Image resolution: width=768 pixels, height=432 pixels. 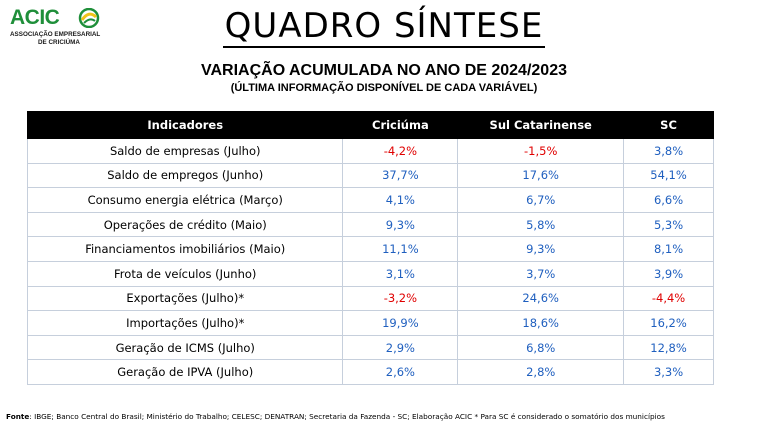 What do you see at coordinates (384, 70) in the screenshot?
I see `page-subtitle: VARIAÇÃO ACUMULADA NO ANO DE 2024/2023` at bounding box center [384, 70].